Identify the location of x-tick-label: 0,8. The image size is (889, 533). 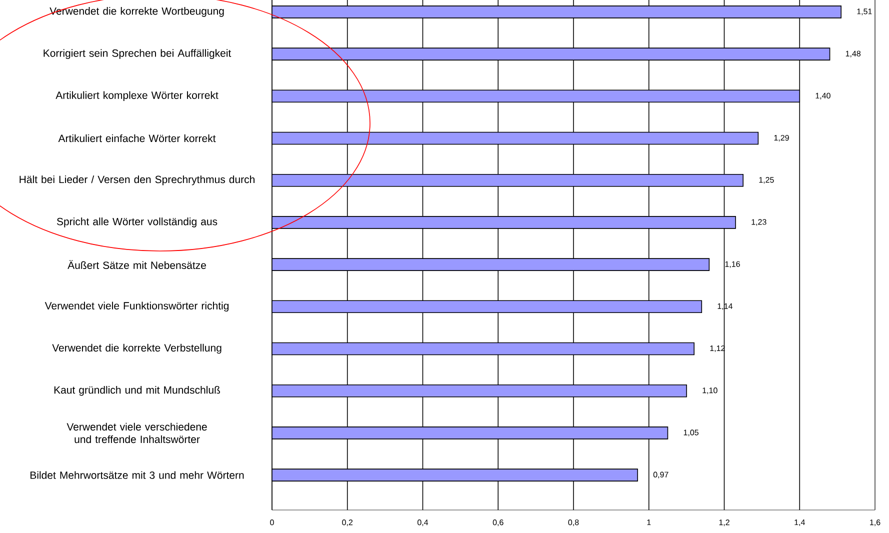
(573, 523).